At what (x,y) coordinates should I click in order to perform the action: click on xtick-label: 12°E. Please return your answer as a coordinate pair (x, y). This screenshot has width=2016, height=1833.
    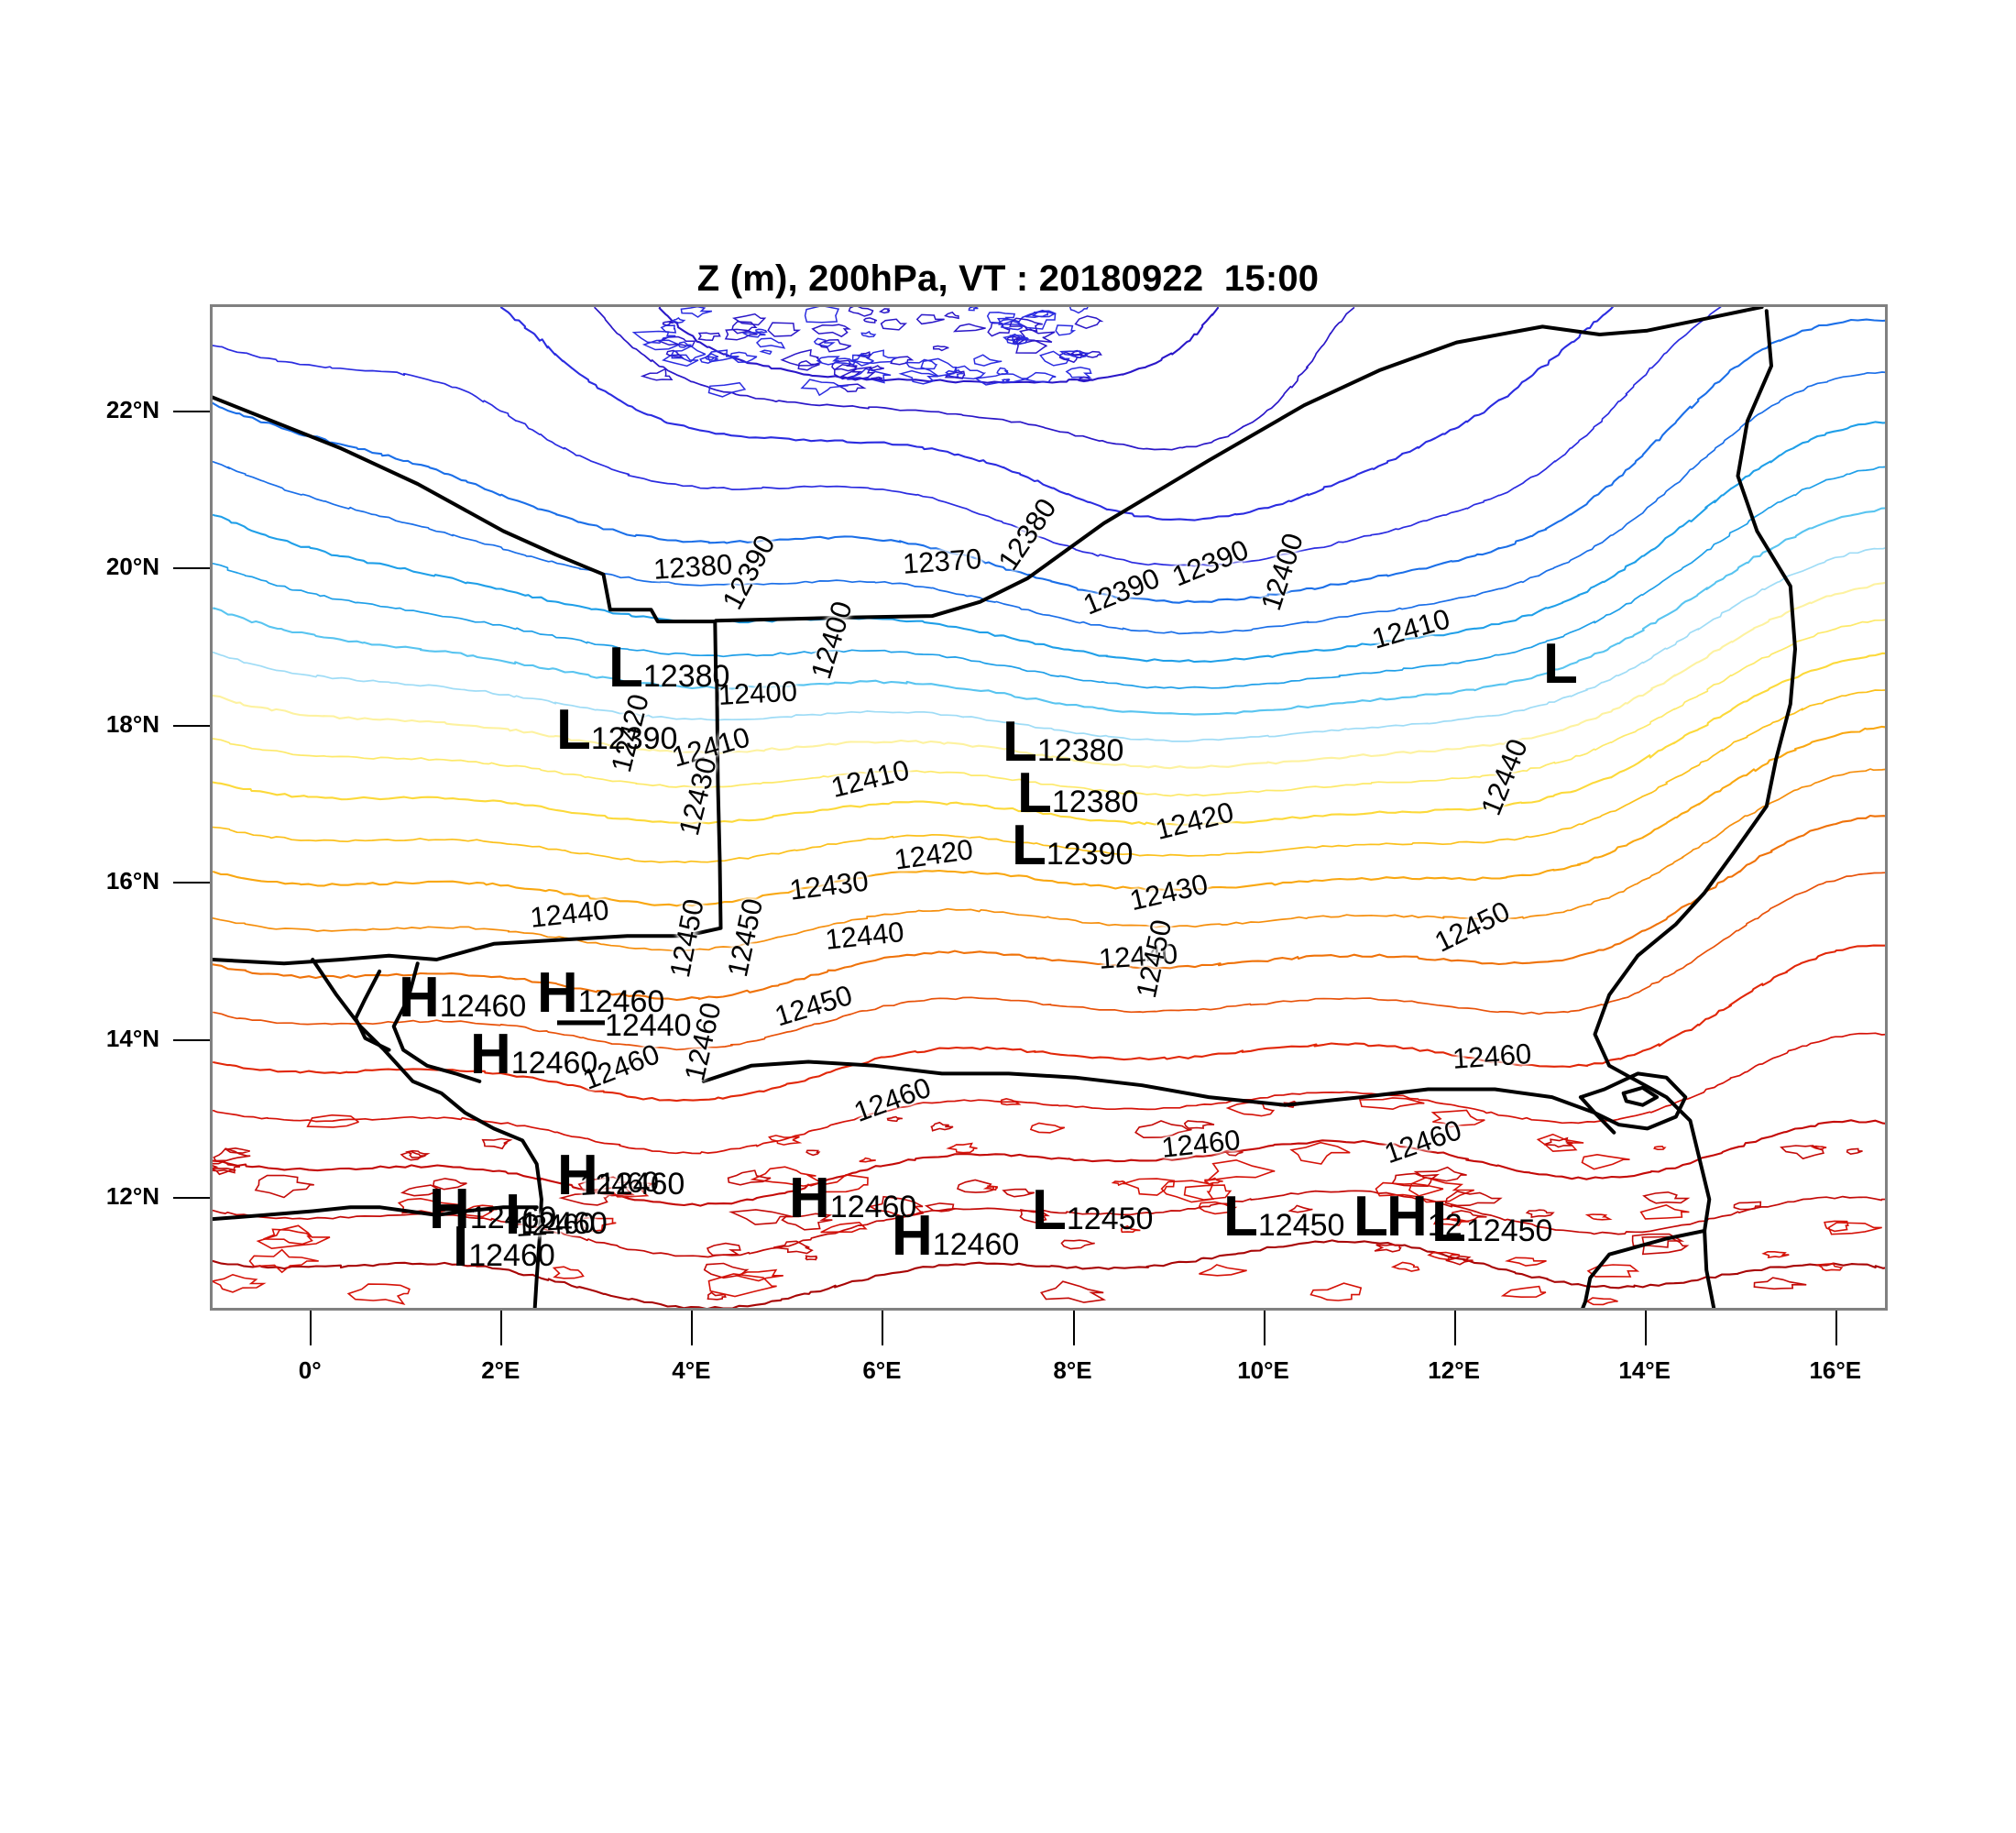
    Looking at the image, I should click on (1454, 1370).